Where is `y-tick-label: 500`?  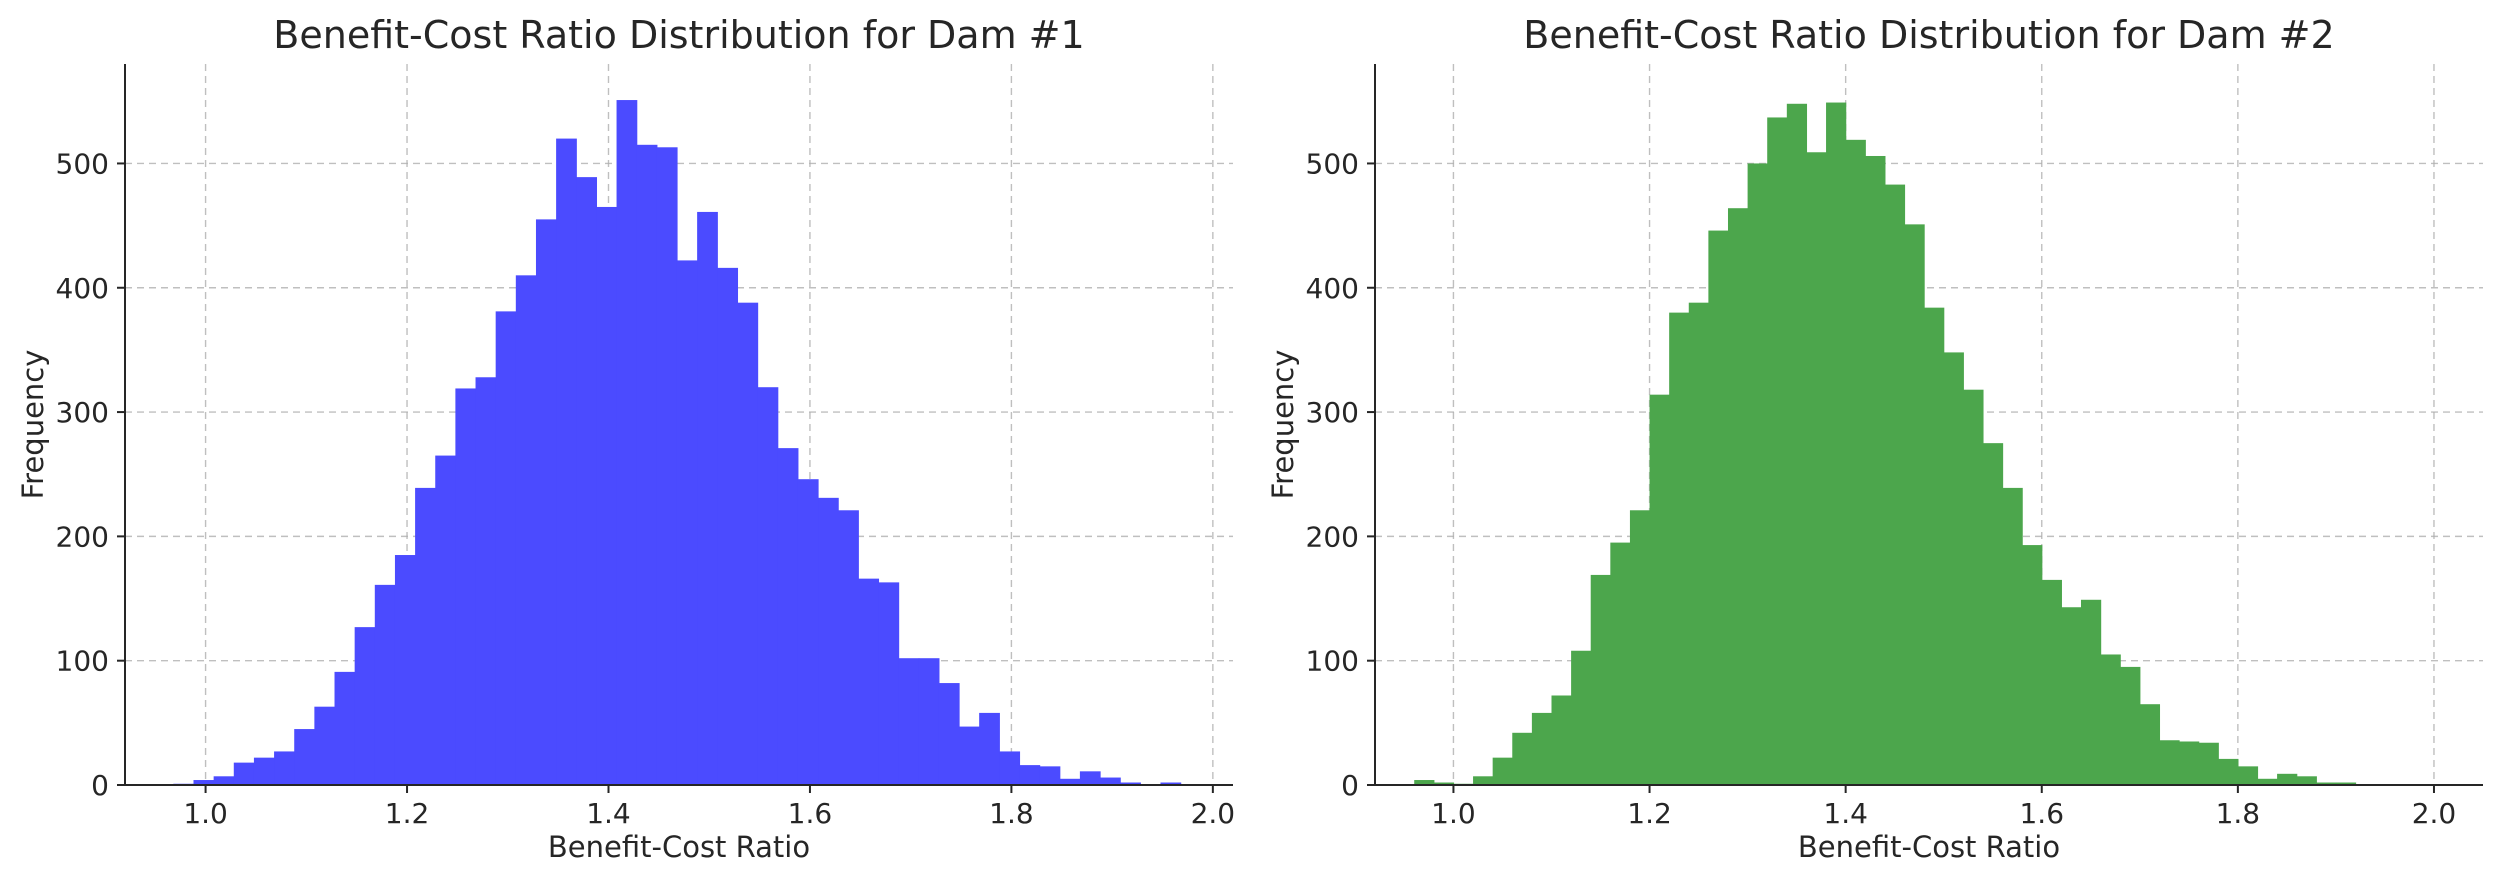 y-tick-label: 500 is located at coordinates (82, 163).